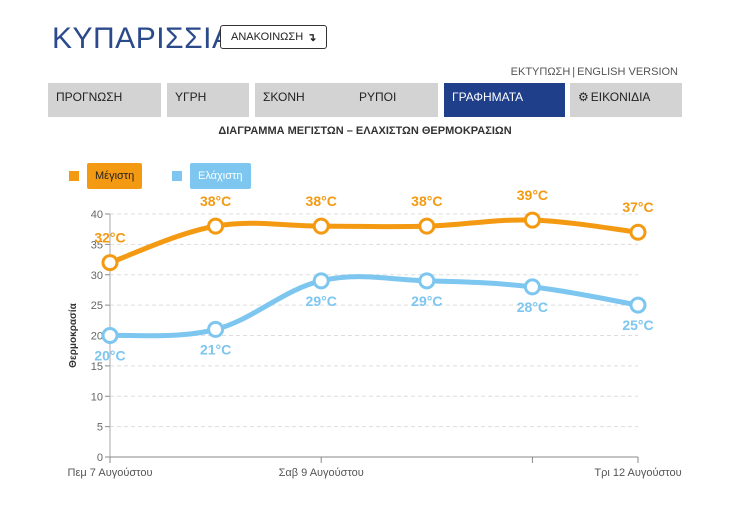 This screenshot has height=528, width=730. What do you see at coordinates (627, 72) in the screenshot?
I see `english-version-link: ENGLISH VERSION` at bounding box center [627, 72].